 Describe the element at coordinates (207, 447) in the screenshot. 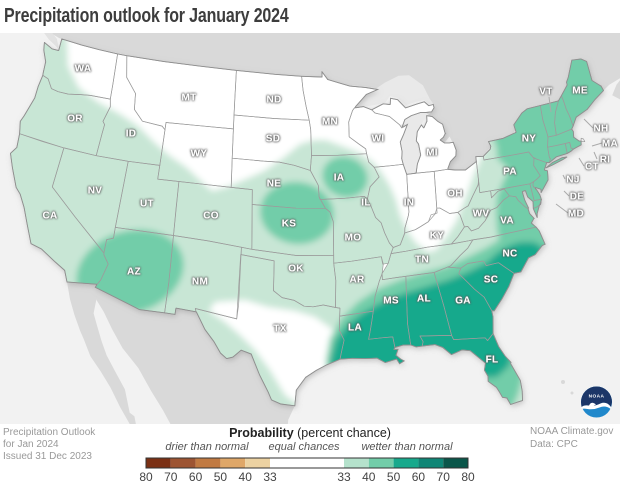

I see `svg-text: drier than normal` at that location.